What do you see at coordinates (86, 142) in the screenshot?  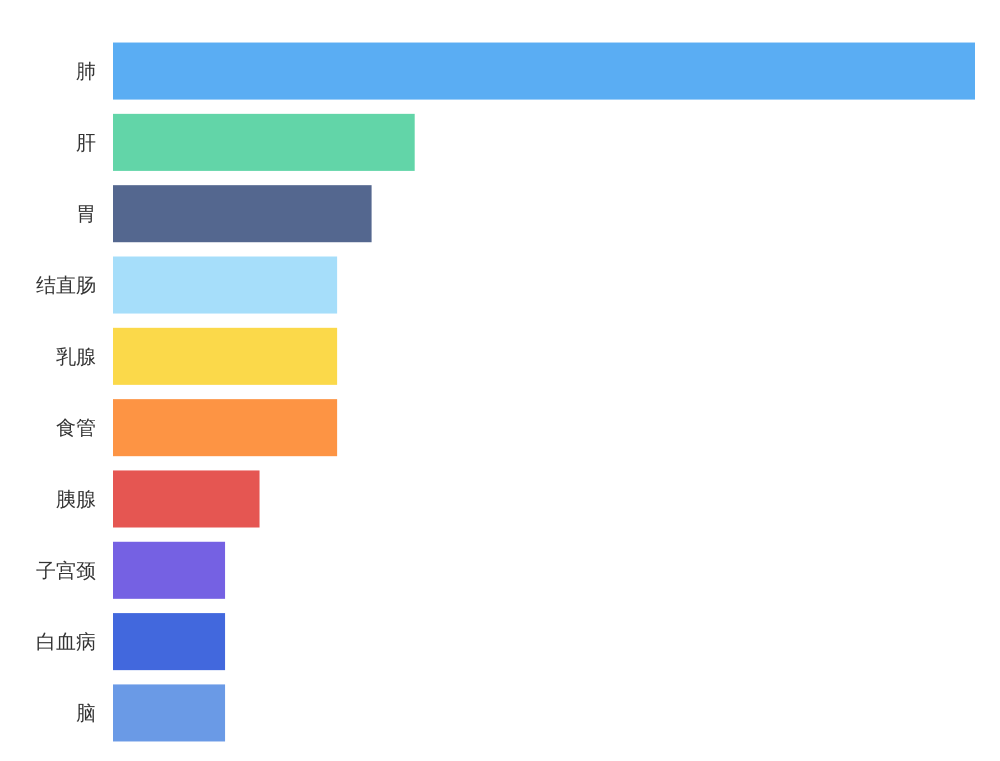 I see `y-tick-label: 肝` at bounding box center [86, 142].